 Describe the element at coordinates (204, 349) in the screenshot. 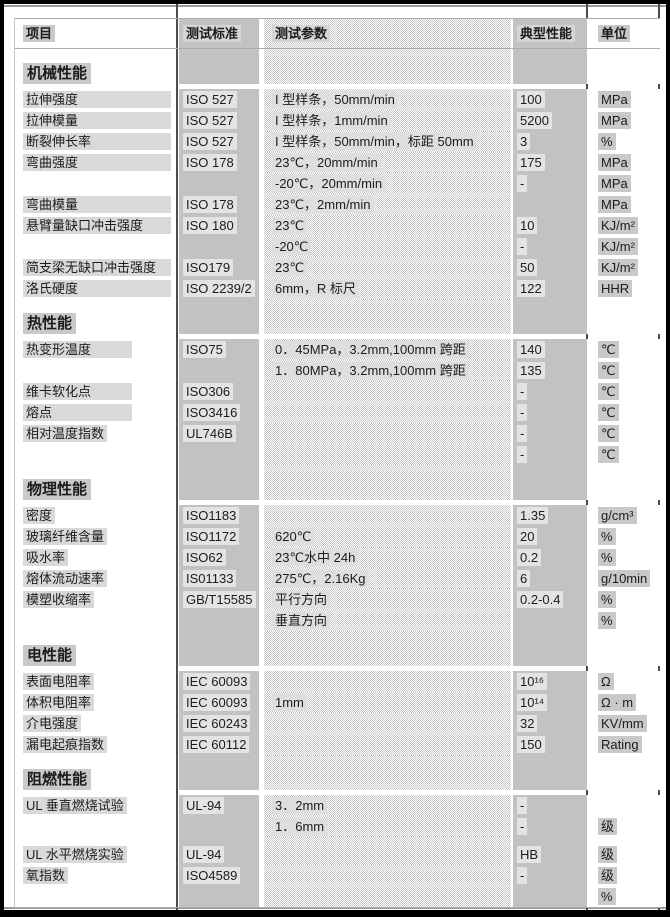

I see `test-standard: ISO75` at that location.